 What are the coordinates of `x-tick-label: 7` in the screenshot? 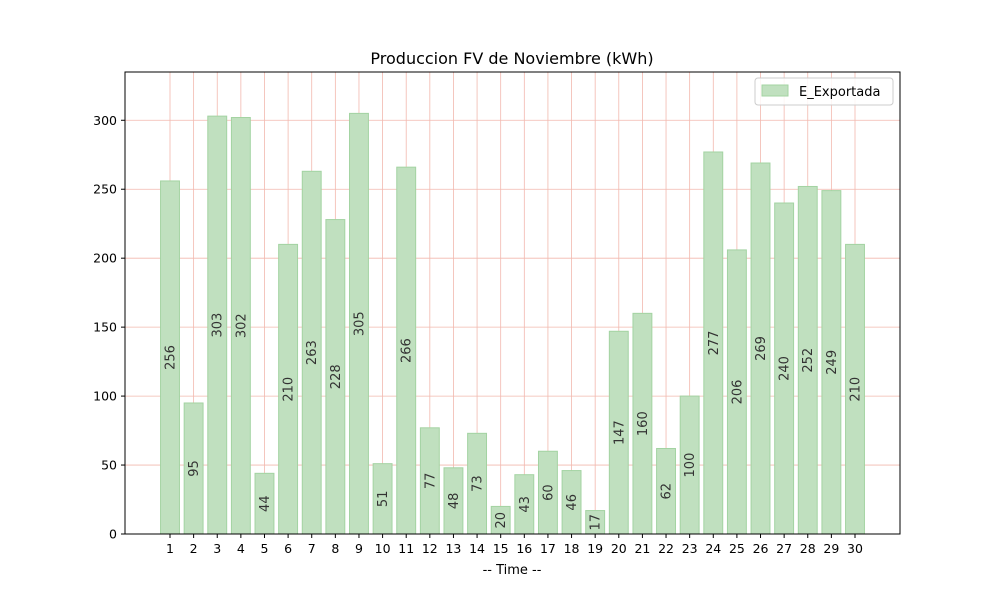 It's located at (312, 548).